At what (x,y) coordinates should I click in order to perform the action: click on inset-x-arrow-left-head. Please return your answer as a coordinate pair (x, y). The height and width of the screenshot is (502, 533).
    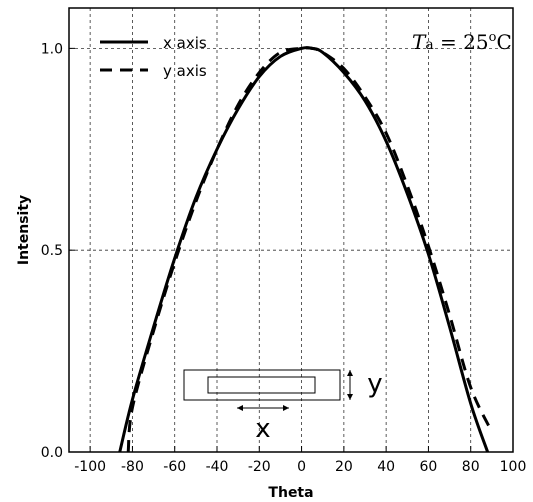
    Looking at the image, I should click on (240, 408).